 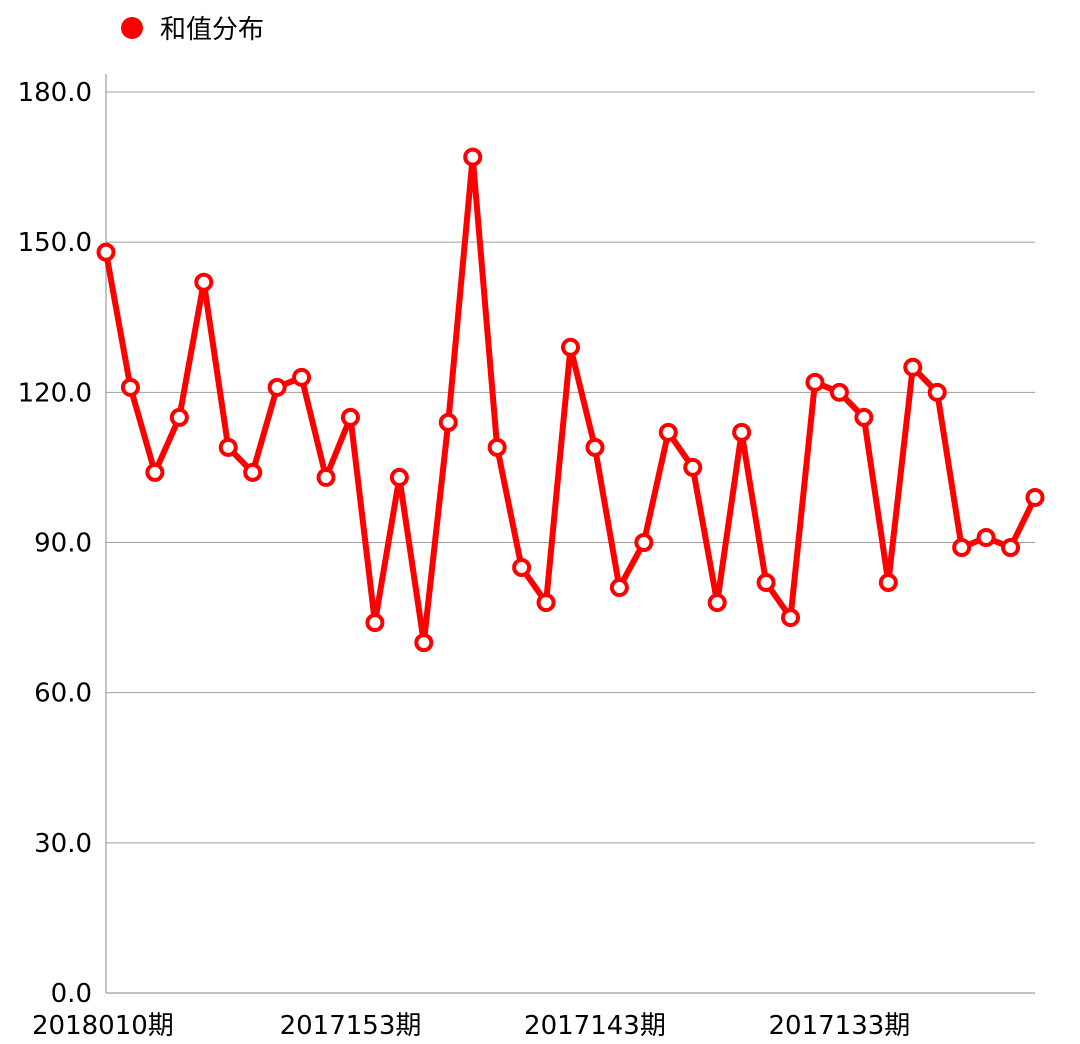 What do you see at coordinates (63, 694) in the screenshot?
I see `y-tick-label: 60.0` at bounding box center [63, 694].